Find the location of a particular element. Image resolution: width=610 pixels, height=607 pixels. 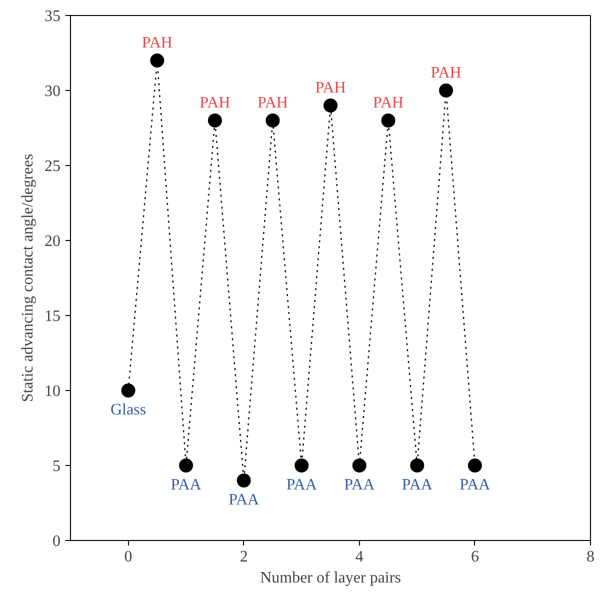

y-tick-label: 10 is located at coordinates (52, 391).